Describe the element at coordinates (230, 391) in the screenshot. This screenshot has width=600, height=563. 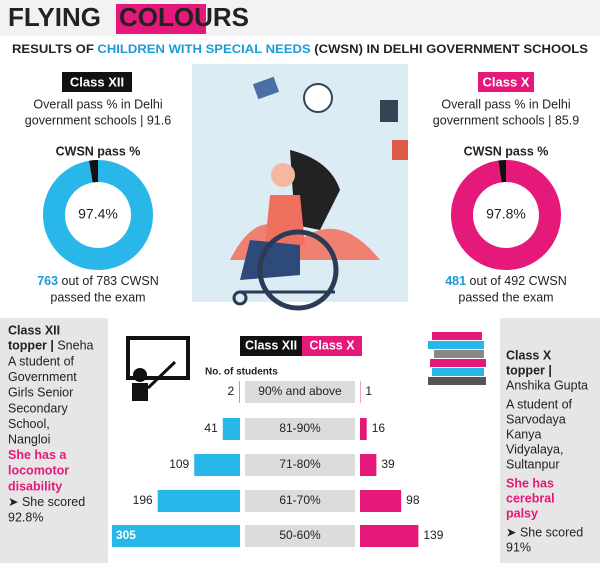
I see `value-label: 2` at that location.